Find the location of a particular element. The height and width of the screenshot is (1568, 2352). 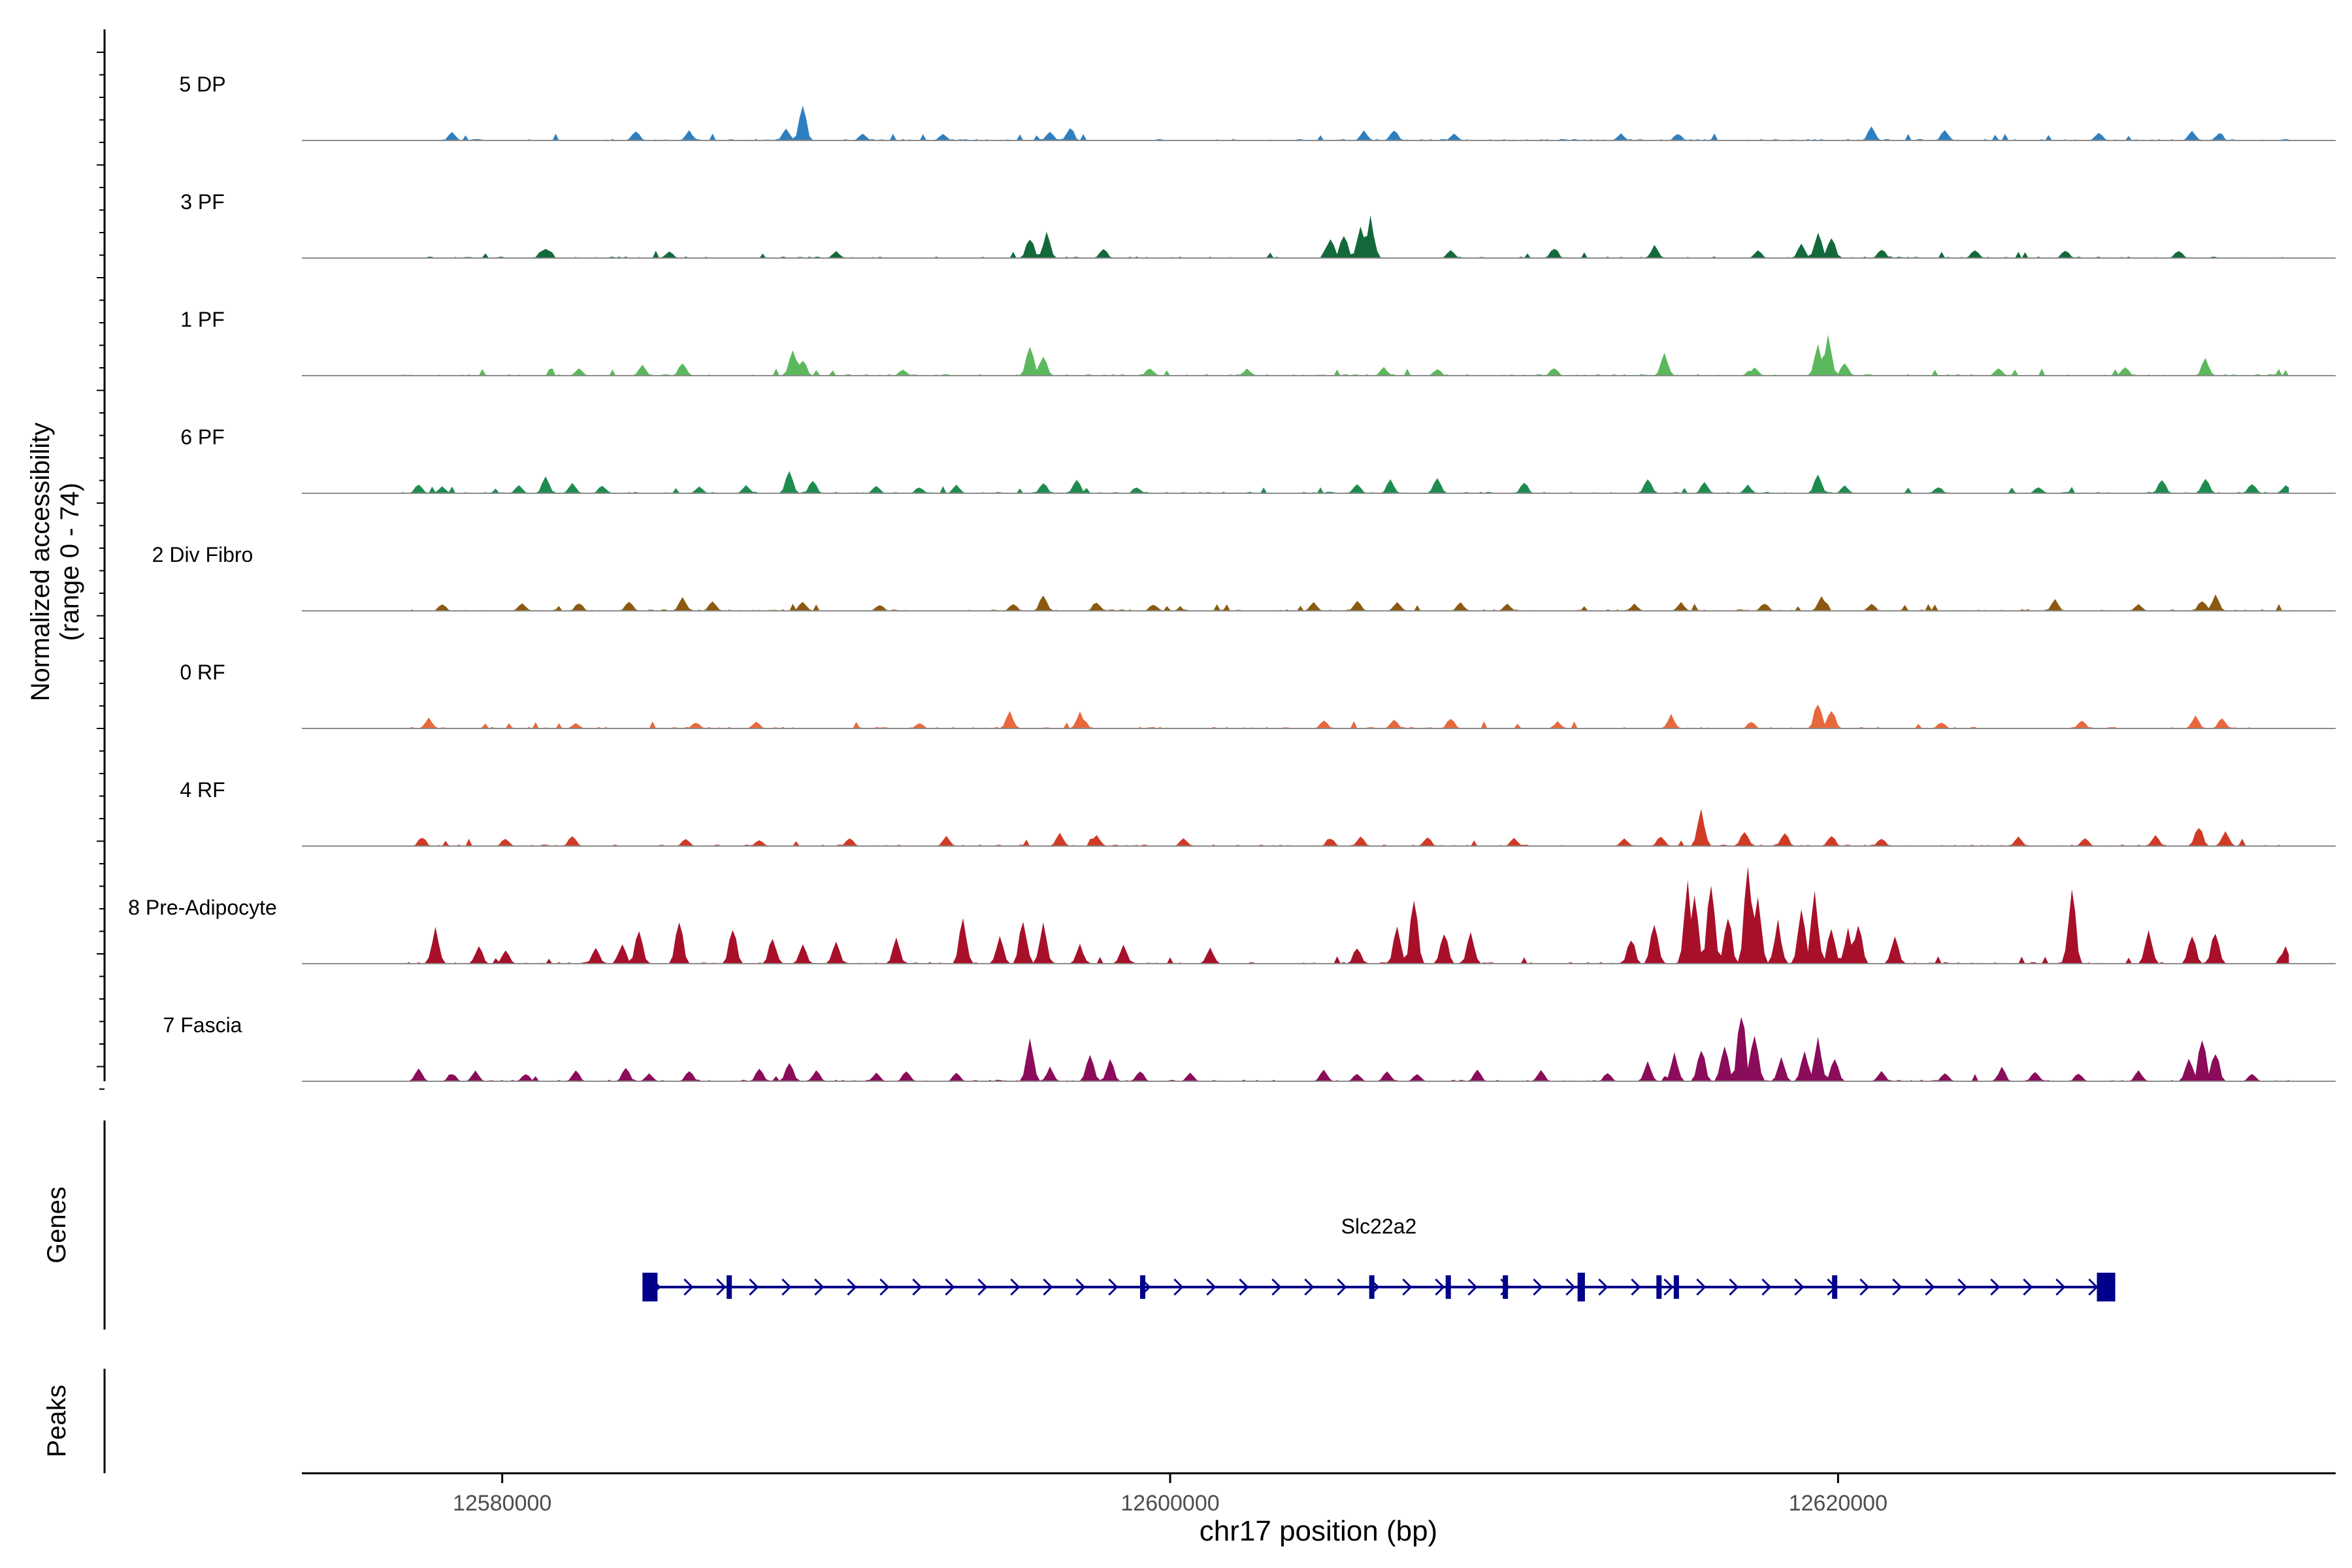

coverage-y-axis: Normalized accessibility (range 0 - 74) is located at coordinates (66, 559).